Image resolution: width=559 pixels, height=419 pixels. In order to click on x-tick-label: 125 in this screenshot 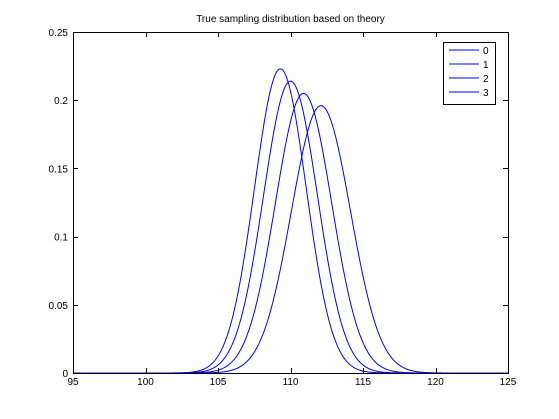, I will do `click(508, 382)`.